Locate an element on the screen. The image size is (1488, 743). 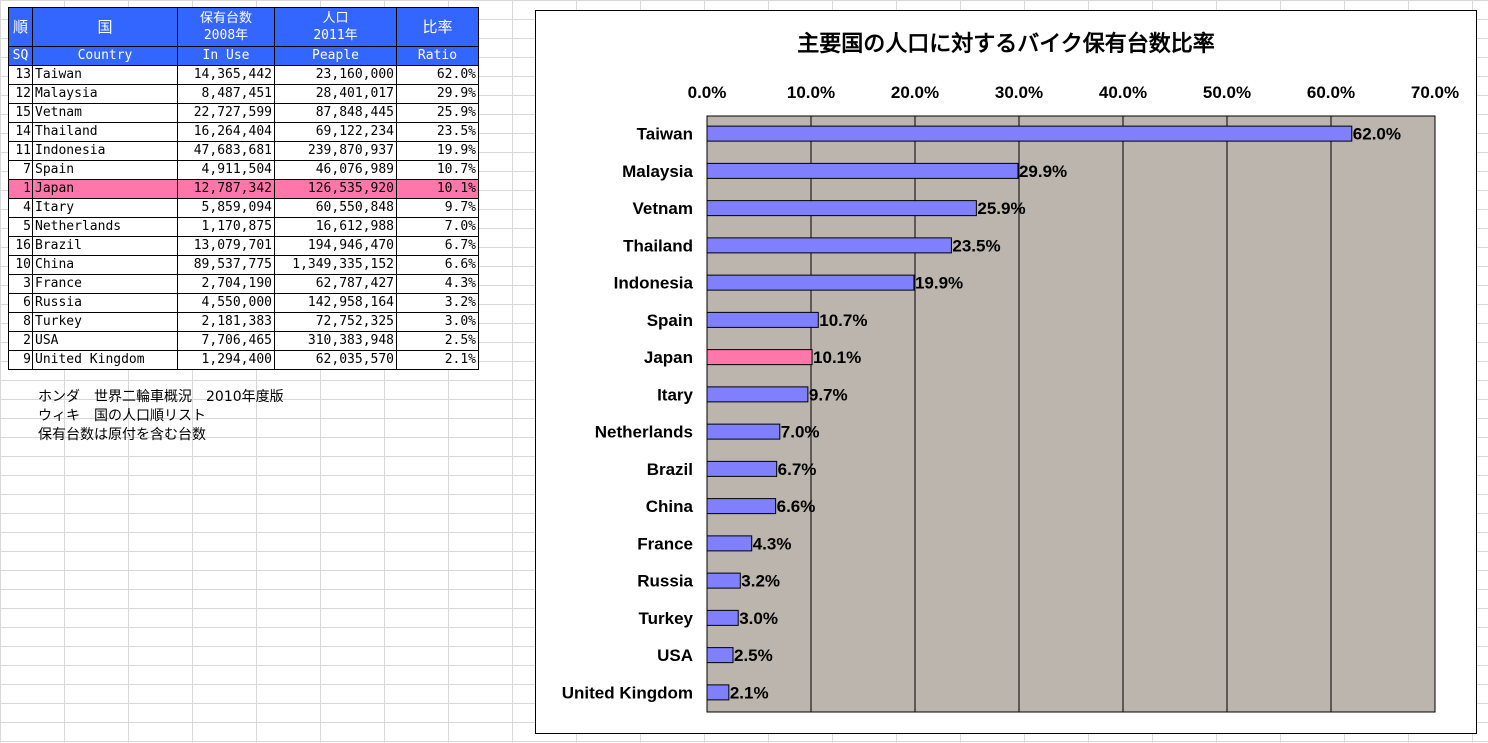
in-use-cell: 4,911,504 is located at coordinates (226, 170).